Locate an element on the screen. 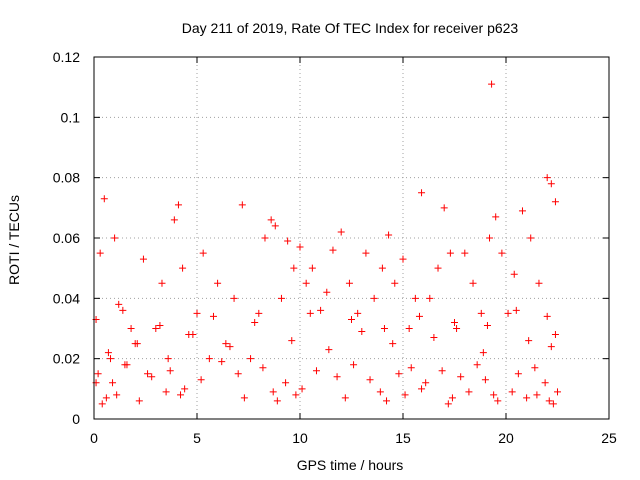 This screenshot has height=480, width=640. x-tick-label: 25 is located at coordinates (609, 438).